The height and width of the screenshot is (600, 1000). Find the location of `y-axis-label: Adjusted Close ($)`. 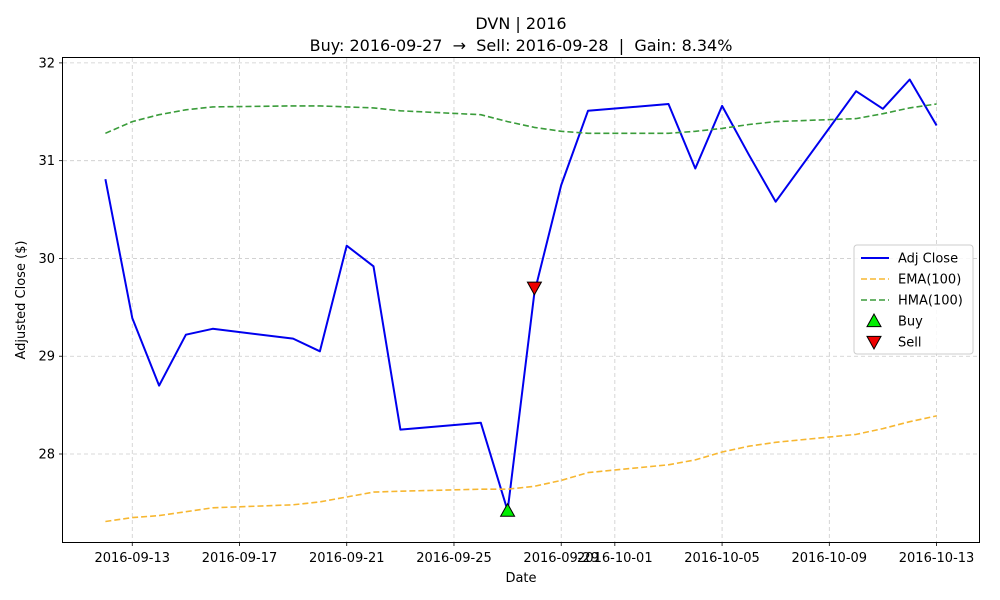

y-axis-label: Adjusted Close ($) is located at coordinates (21, 300).